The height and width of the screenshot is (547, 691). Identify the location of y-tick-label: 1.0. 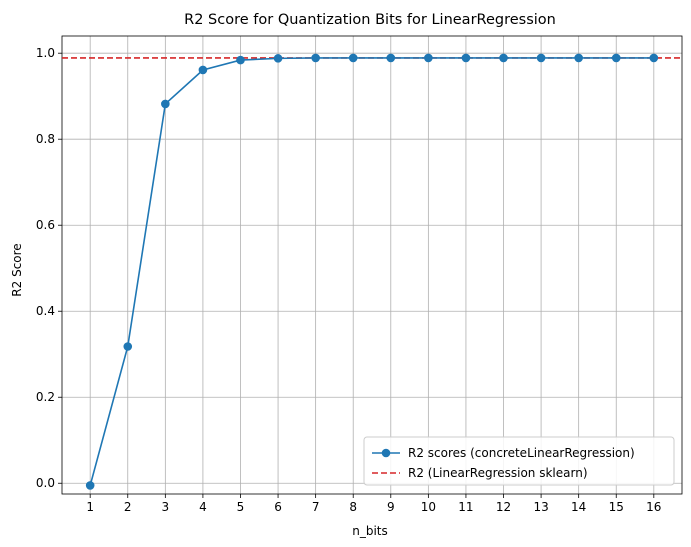
(45, 53).